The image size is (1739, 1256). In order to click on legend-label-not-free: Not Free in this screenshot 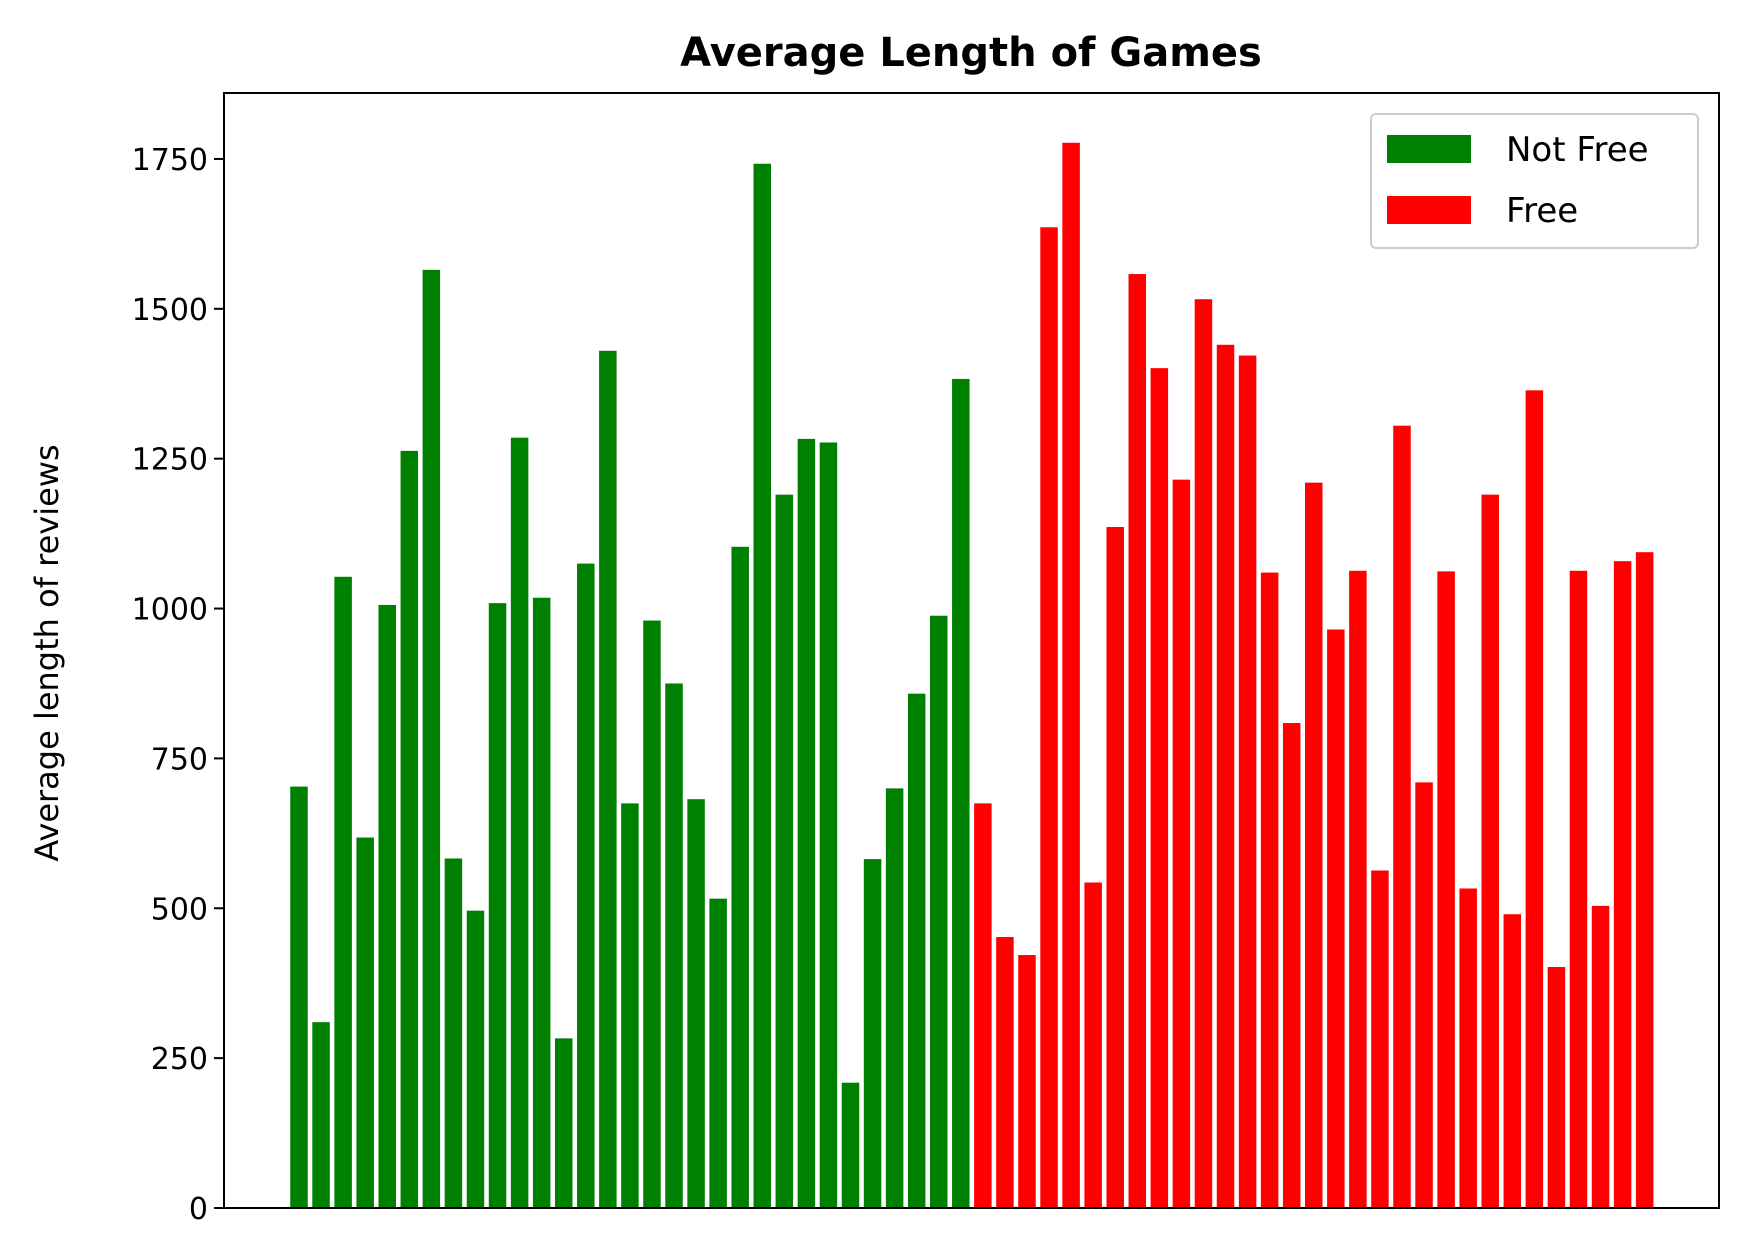, I will do `click(1577, 150)`.